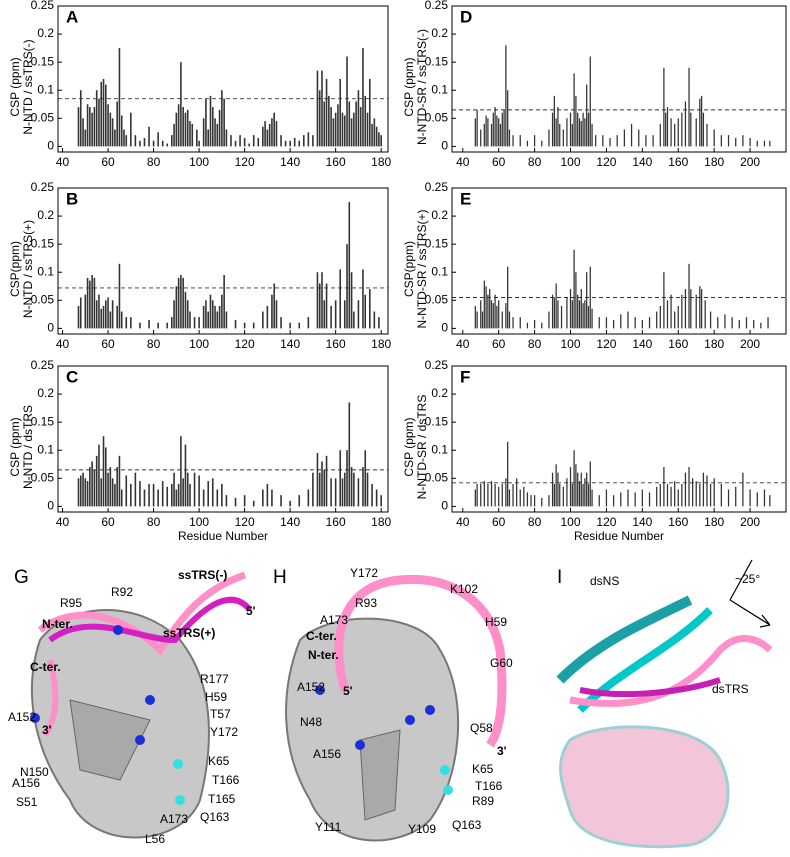 Image resolution: width=790 pixels, height=857 pixels. What do you see at coordinates (328, 827) in the screenshot?
I see `structure-label: Y111` at bounding box center [328, 827].